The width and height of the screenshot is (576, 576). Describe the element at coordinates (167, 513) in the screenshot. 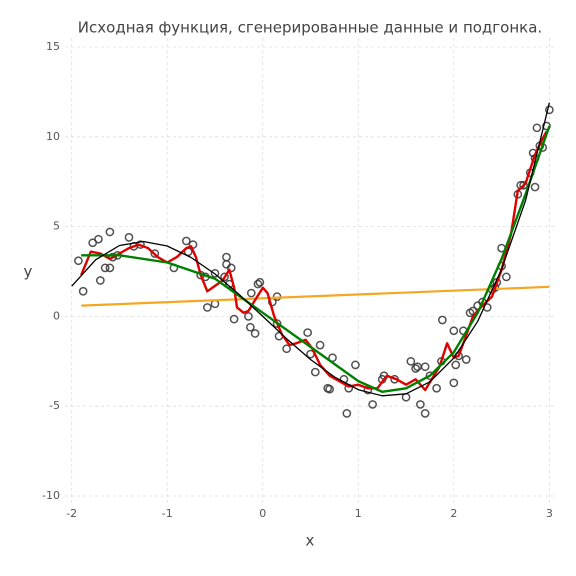

I see `x-tick-label: -1` at that location.